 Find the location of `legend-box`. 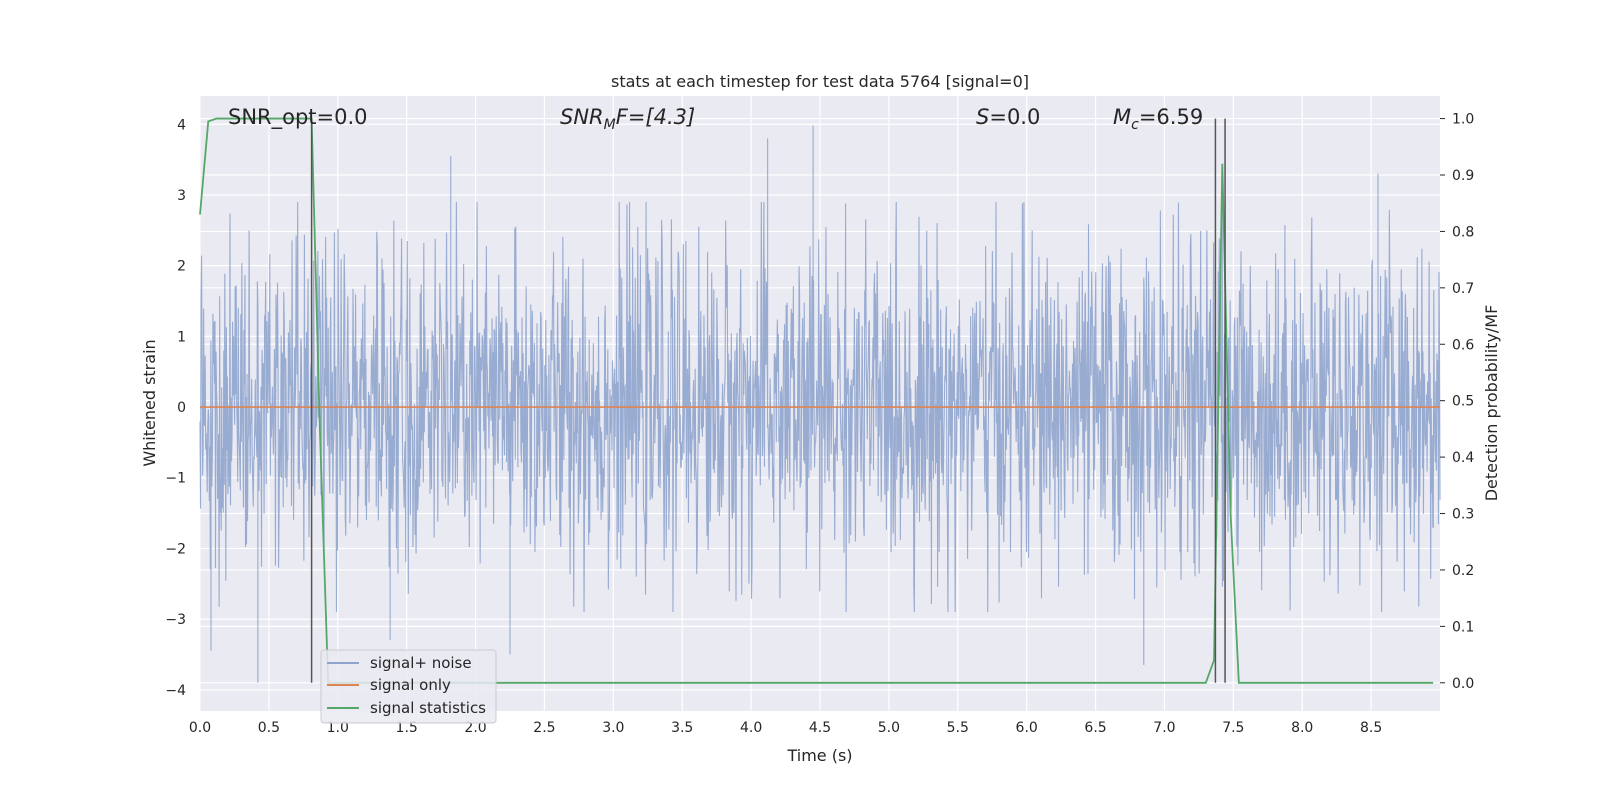

legend-box is located at coordinates (408, 686).